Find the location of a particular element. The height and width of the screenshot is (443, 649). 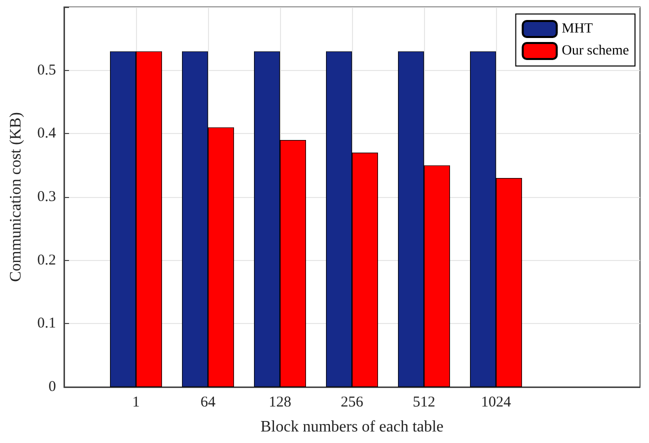

legend-label: MHT is located at coordinates (578, 29).